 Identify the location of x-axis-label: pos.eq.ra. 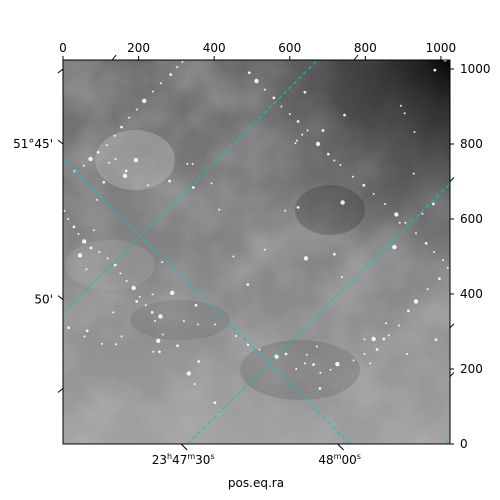
(256, 483).